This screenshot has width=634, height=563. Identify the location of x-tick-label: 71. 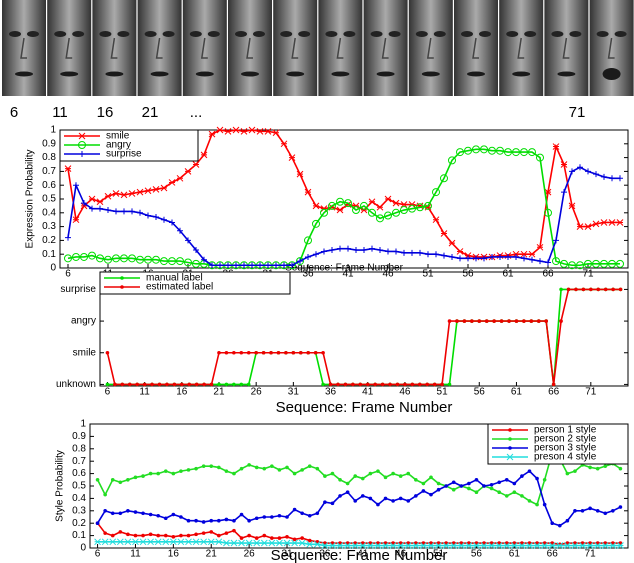
(591, 554).